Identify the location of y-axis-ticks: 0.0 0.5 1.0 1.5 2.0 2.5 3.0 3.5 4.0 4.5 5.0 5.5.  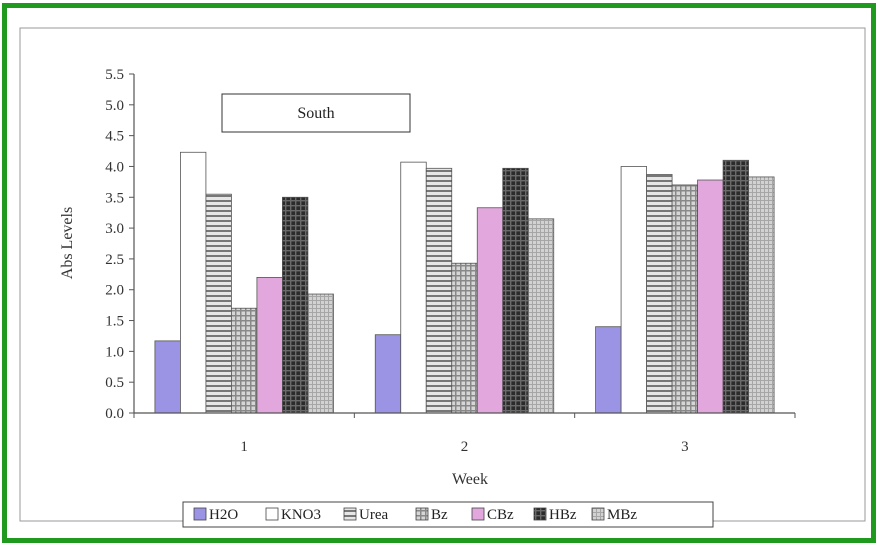
(119, 244).